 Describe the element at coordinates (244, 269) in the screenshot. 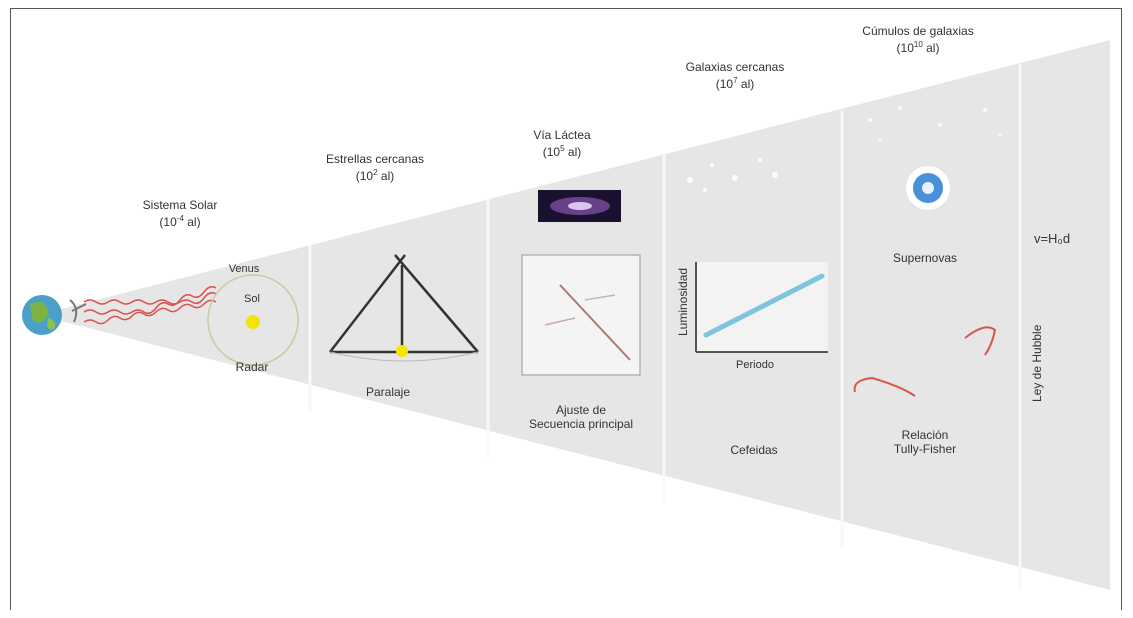

I see `venus-label: Venus` at that location.